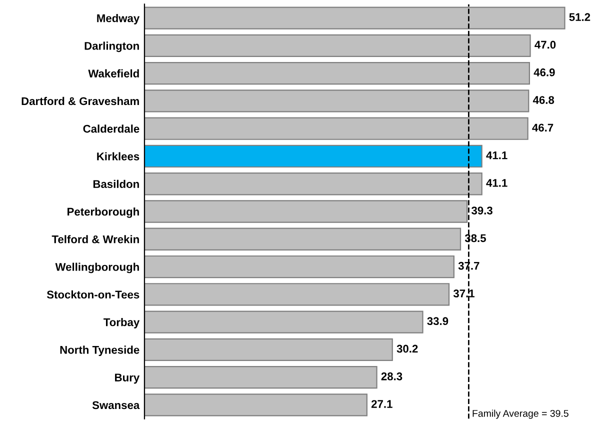 This screenshot has width=602, height=423. What do you see at coordinates (122, 323) in the screenshot?
I see `y-tick-label: Torbay` at bounding box center [122, 323].